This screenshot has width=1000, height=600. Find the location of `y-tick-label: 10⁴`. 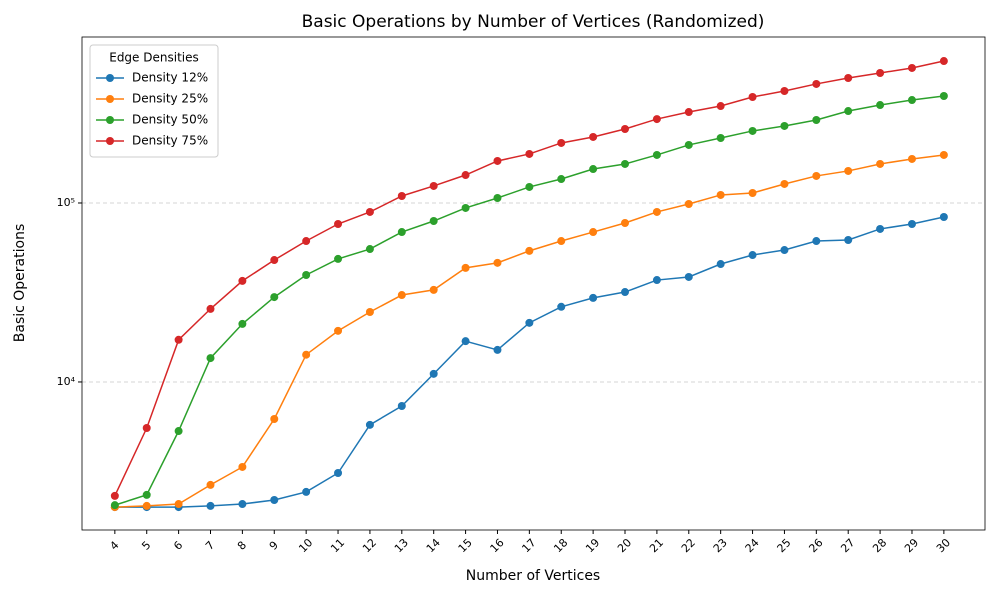

y-tick-label: 10⁴ is located at coordinates (66, 381).